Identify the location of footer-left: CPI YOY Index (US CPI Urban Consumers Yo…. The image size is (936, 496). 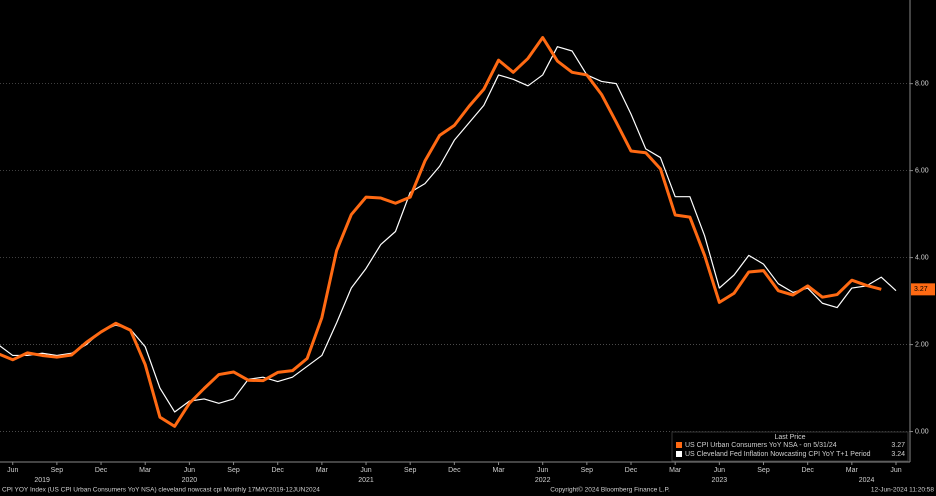
(161, 490).